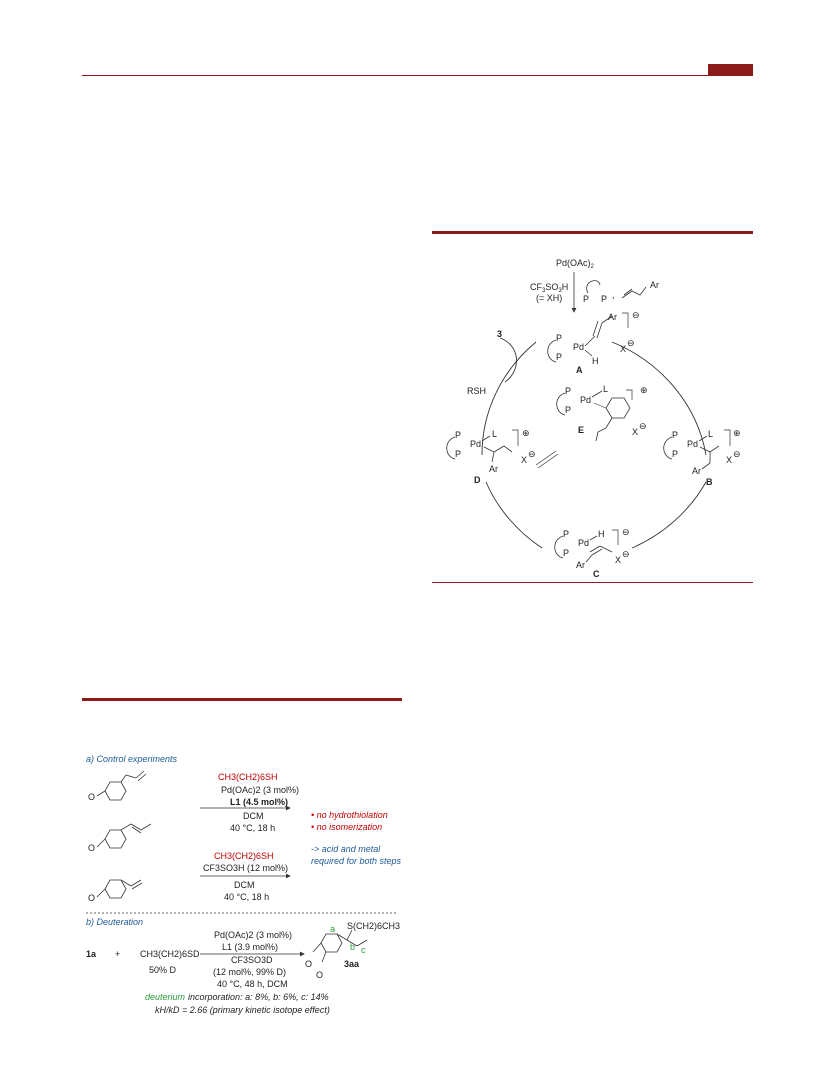 The width and height of the screenshot is (833, 1091). I want to click on result-no-isomerization: • no isomerization, so click(346, 827).